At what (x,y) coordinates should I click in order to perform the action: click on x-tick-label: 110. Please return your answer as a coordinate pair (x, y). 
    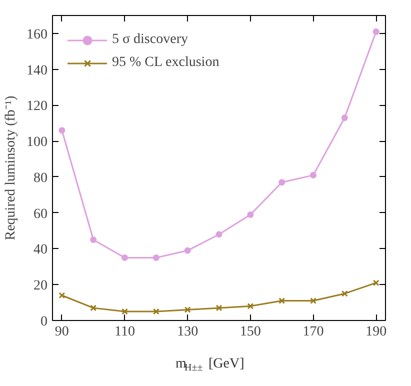
    Looking at the image, I should click on (124, 332).